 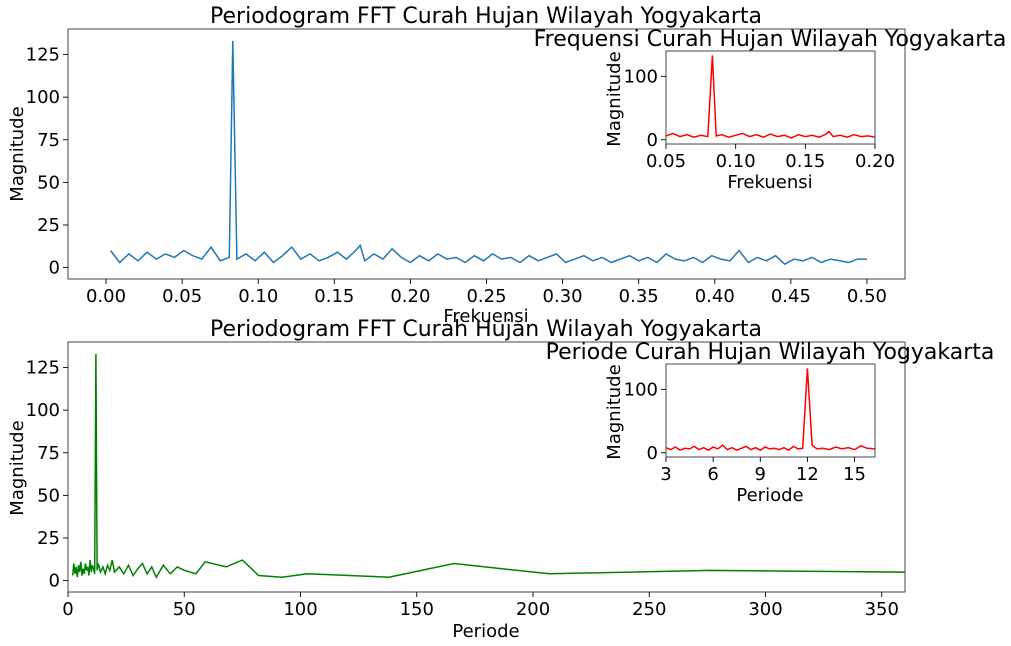 I want to click on x-axis-label: Frekuensi, so click(x=485, y=316).